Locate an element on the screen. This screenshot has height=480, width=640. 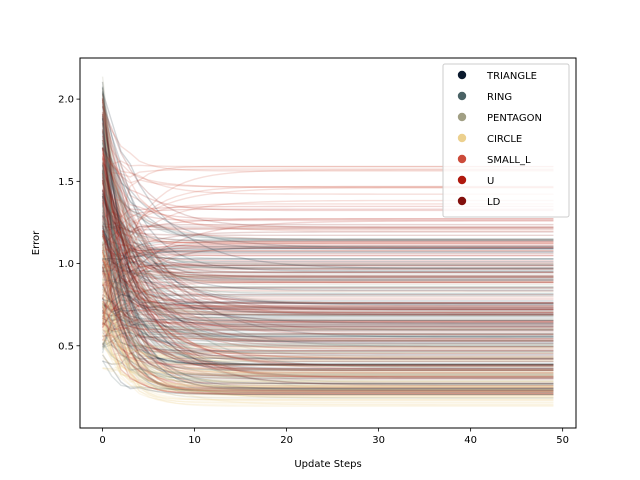
legend-label: SMALL_L is located at coordinates (509, 160).